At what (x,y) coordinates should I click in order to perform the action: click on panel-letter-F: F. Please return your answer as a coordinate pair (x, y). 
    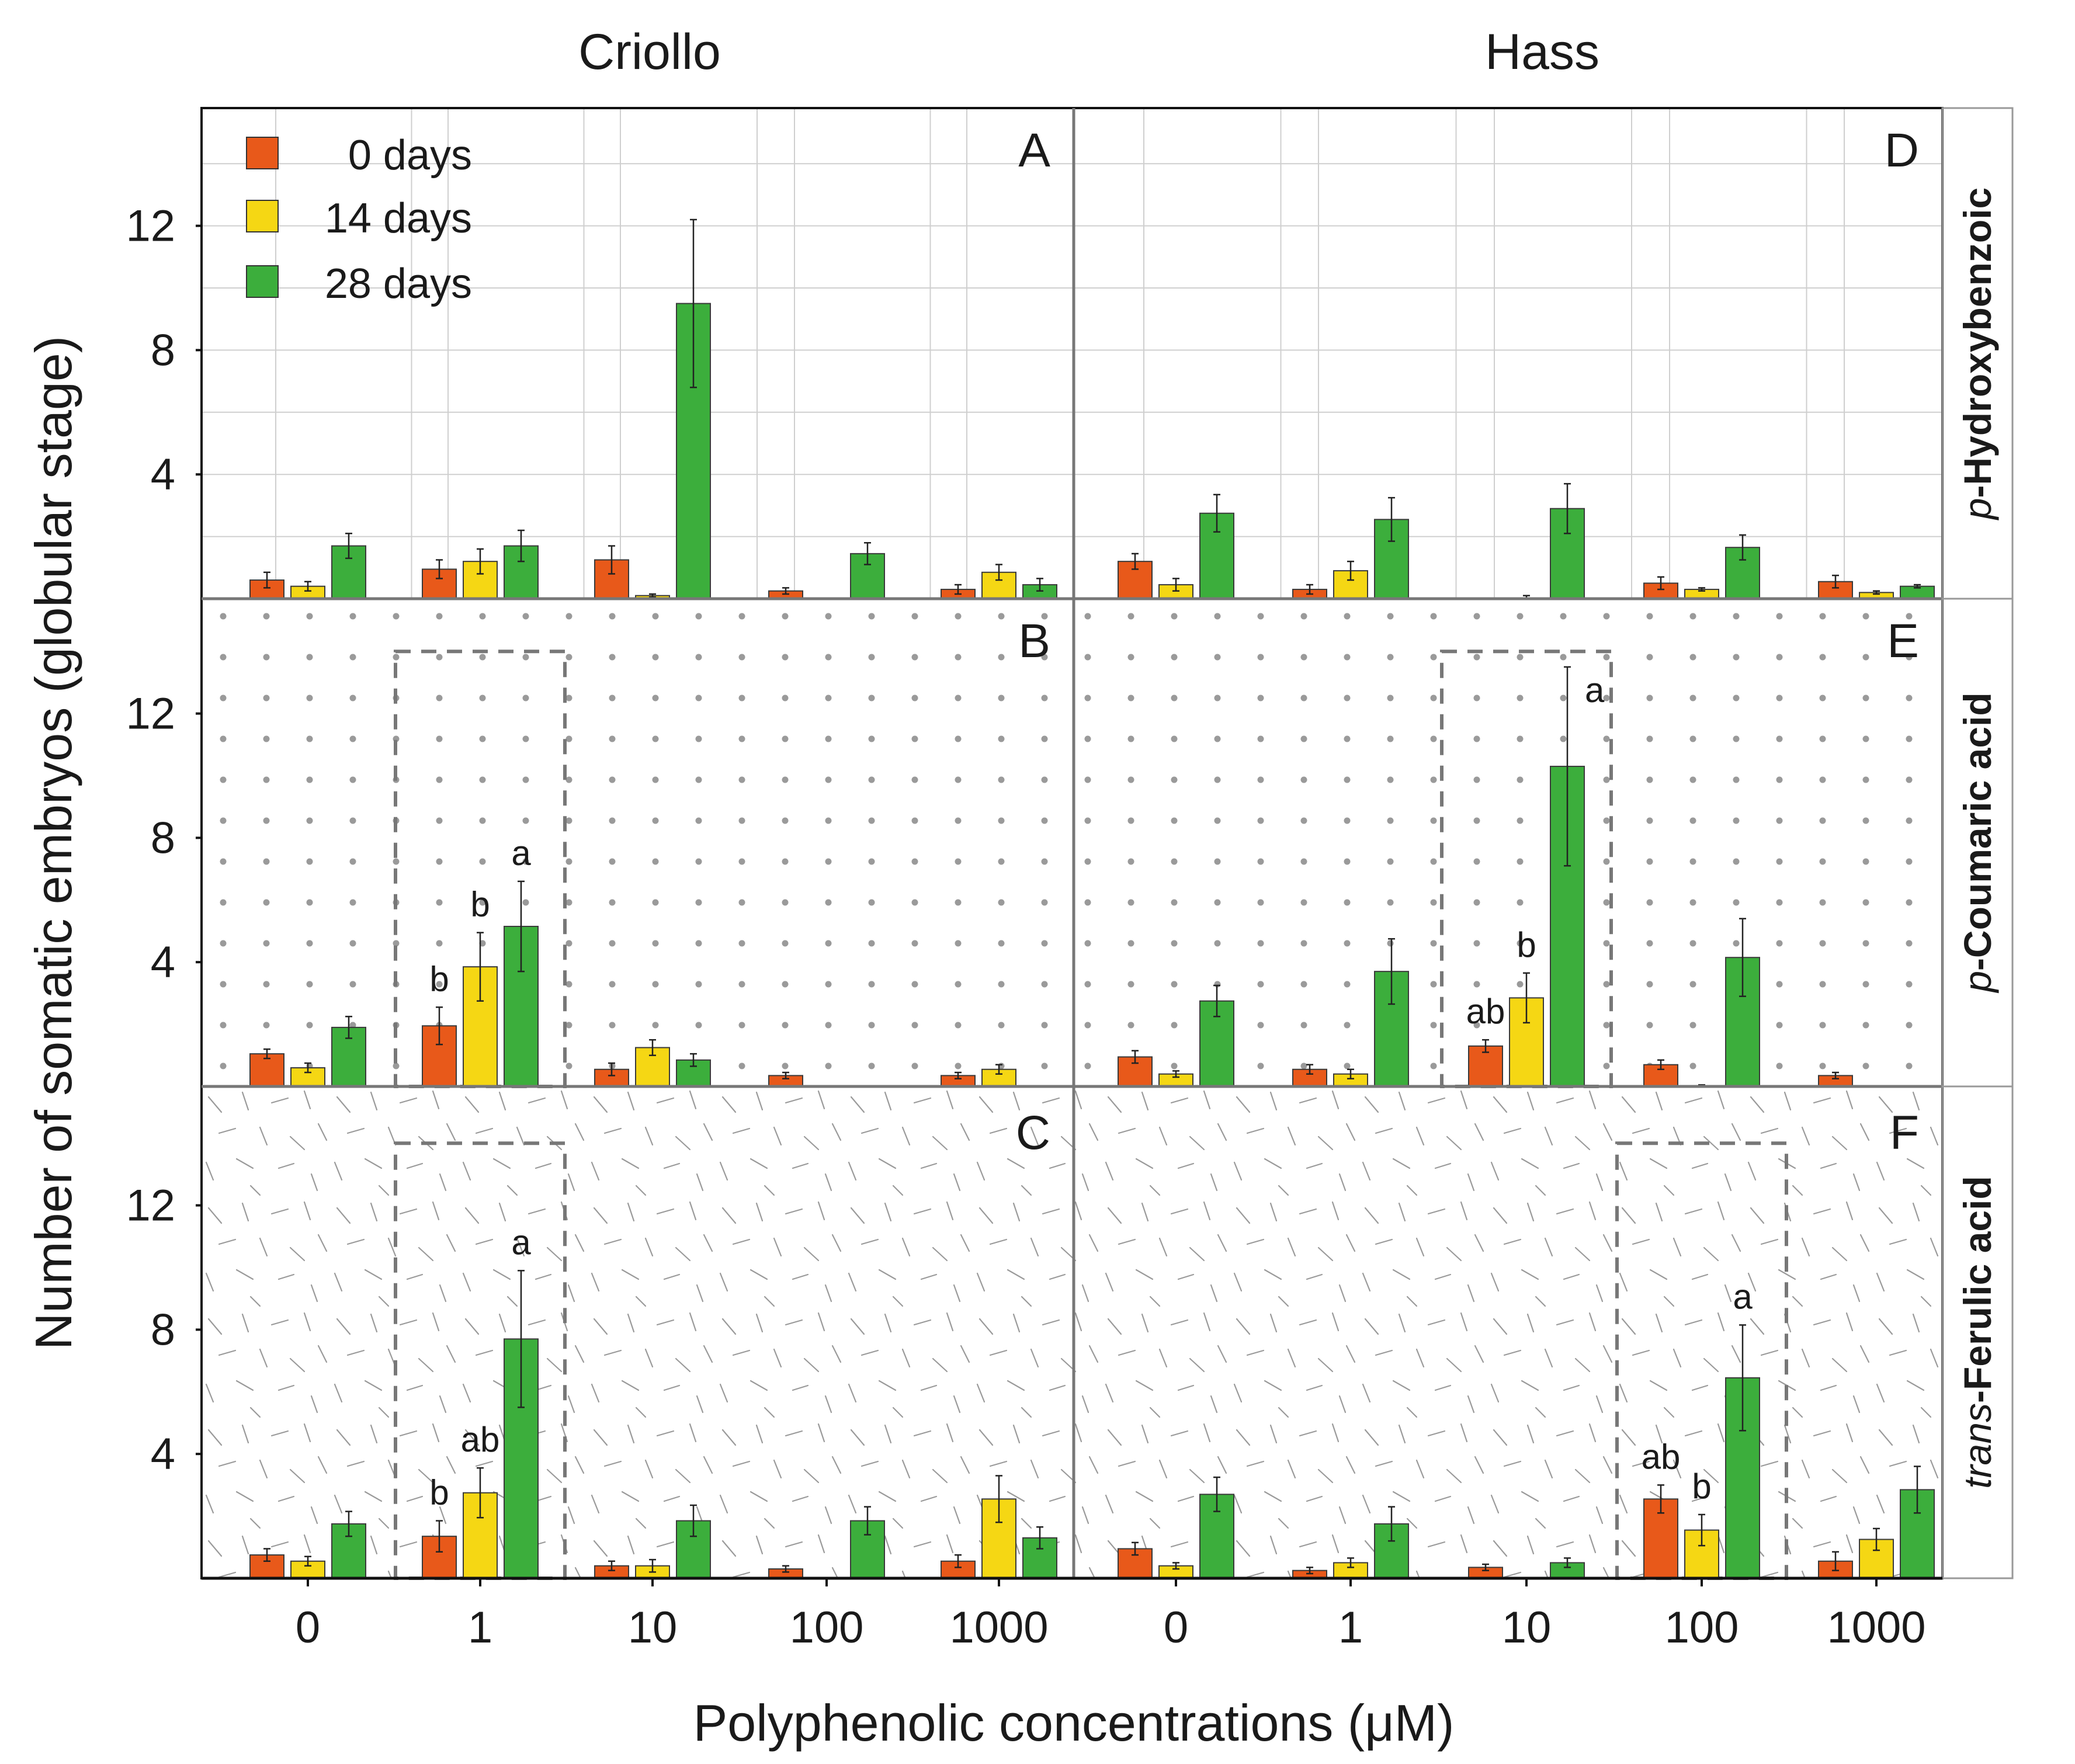
    Looking at the image, I should click on (1904, 1132).